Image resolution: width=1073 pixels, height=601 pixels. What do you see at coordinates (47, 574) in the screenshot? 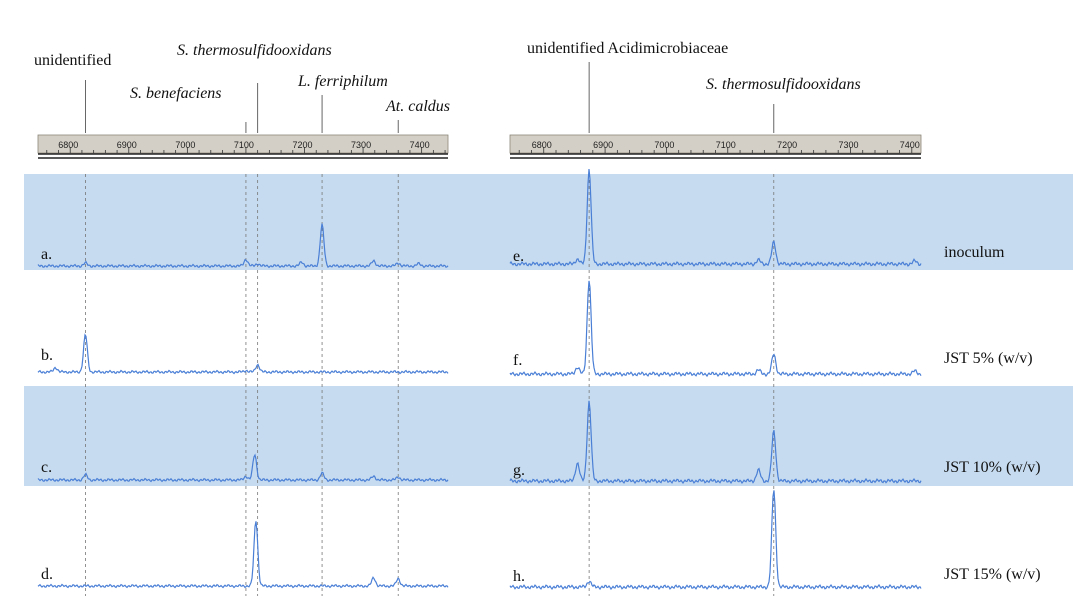
I see `trace-label-d: d.` at bounding box center [47, 574].